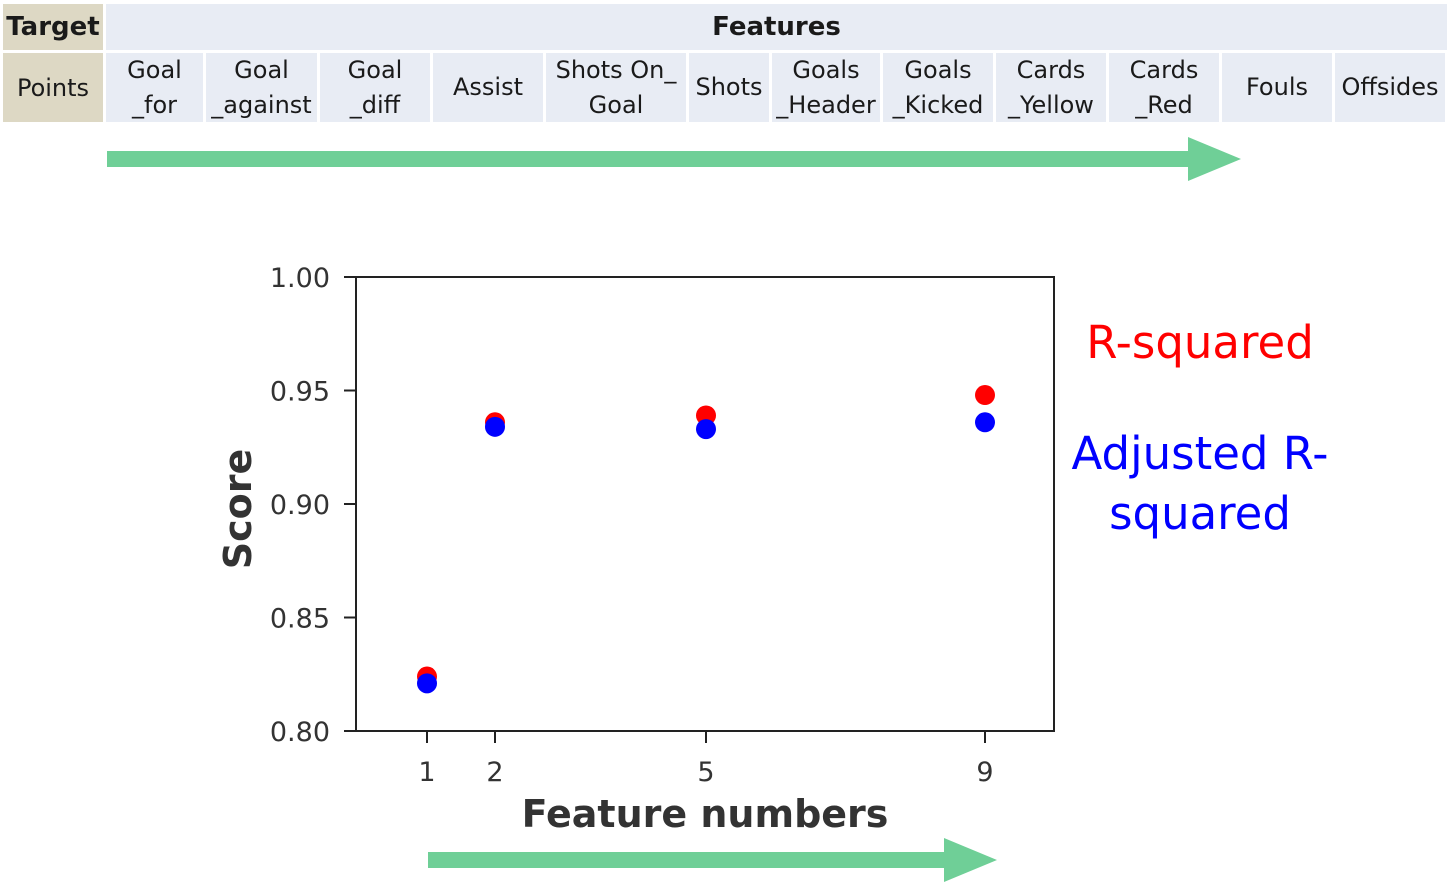 This screenshot has width=1449, height=894. What do you see at coordinates (776, 27) in the screenshot?
I see `features-header: Features` at bounding box center [776, 27].